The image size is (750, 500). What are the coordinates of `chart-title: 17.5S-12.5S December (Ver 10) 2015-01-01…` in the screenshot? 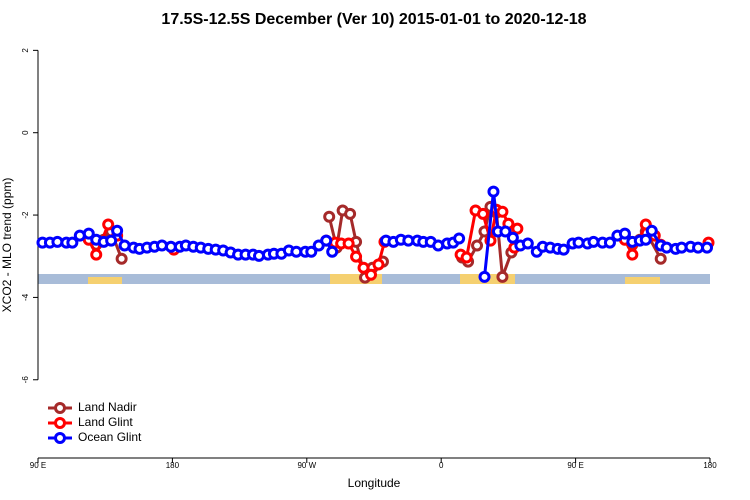 It's located at (373, 19).